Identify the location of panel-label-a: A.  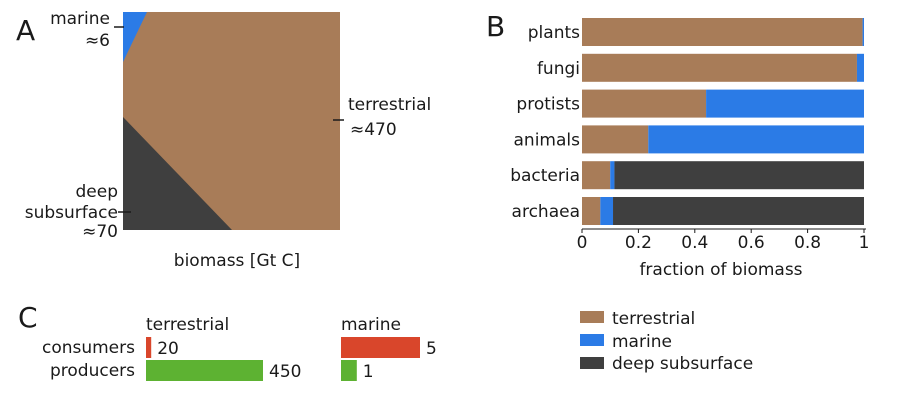
(25, 30).